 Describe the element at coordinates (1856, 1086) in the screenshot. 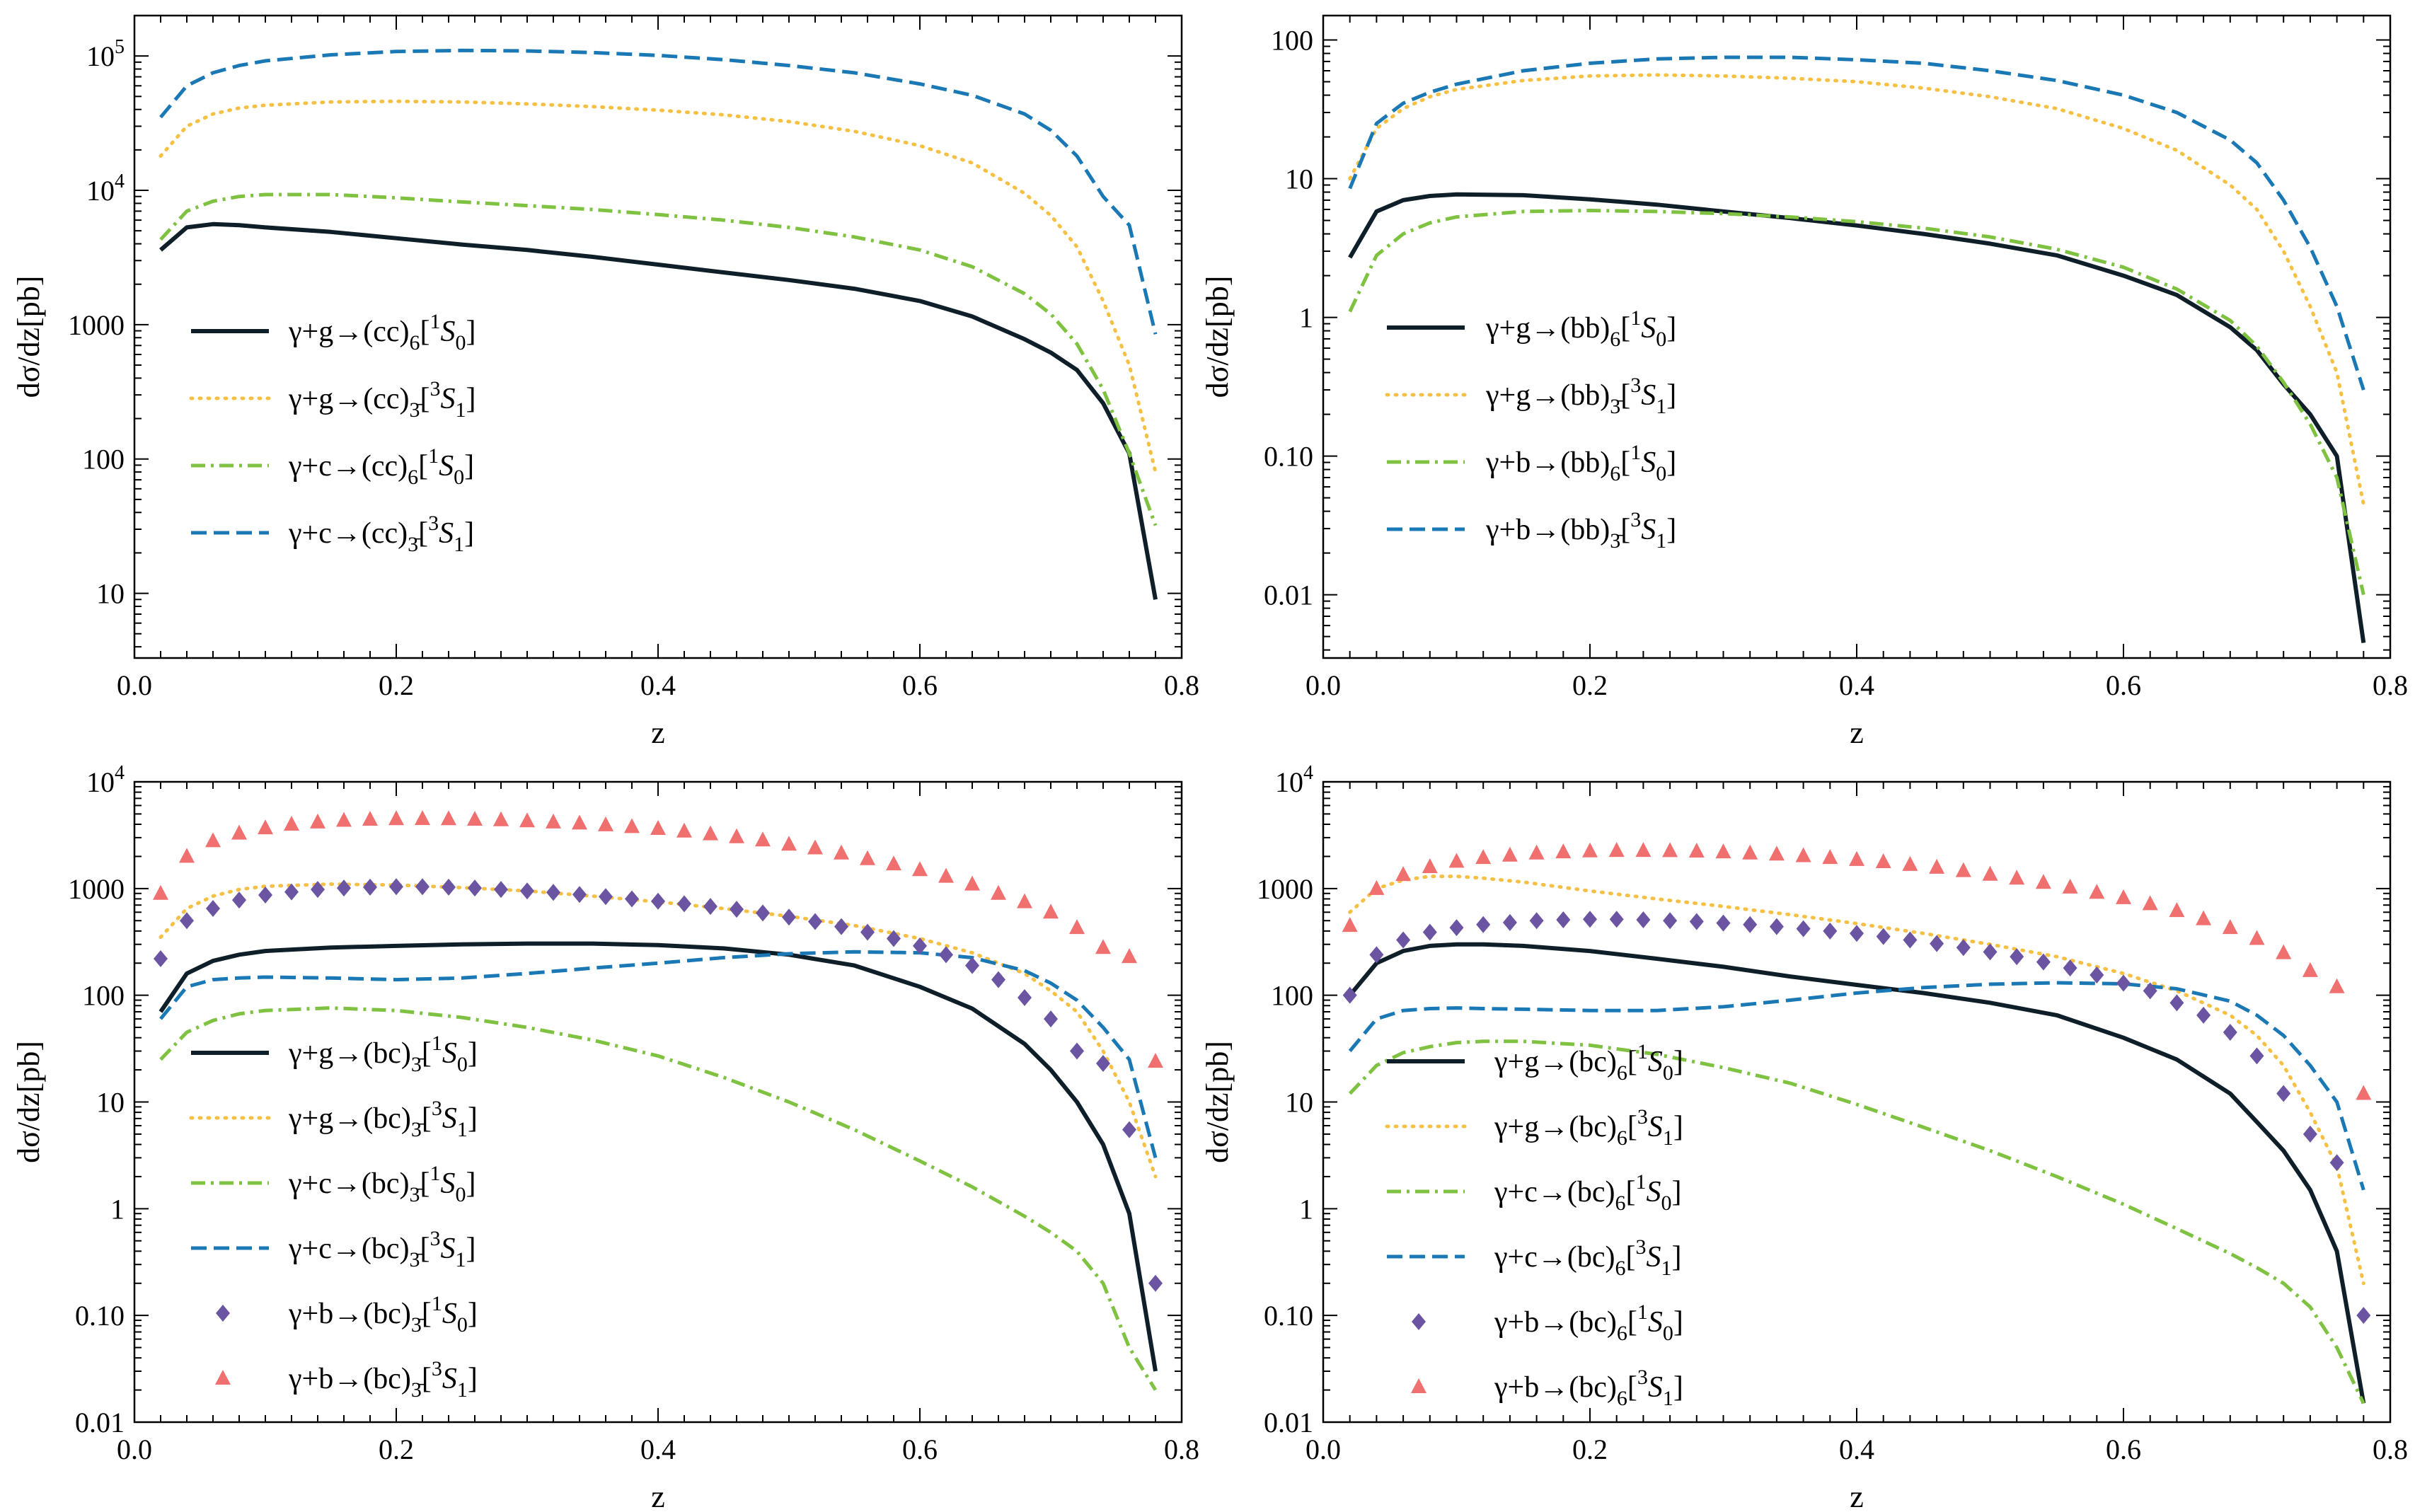

I see `series-4-line` at that location.